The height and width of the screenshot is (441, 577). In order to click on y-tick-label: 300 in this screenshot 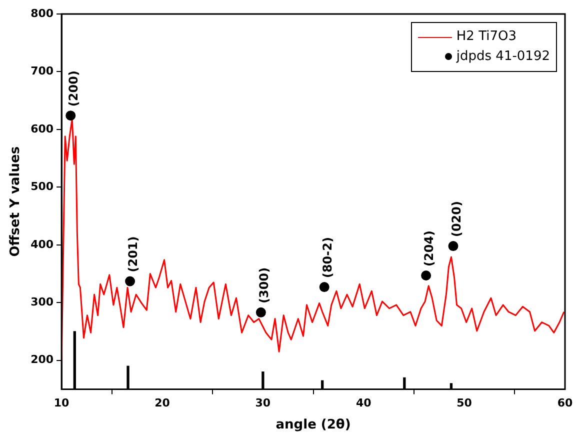, I will do `click(42, 301)`.